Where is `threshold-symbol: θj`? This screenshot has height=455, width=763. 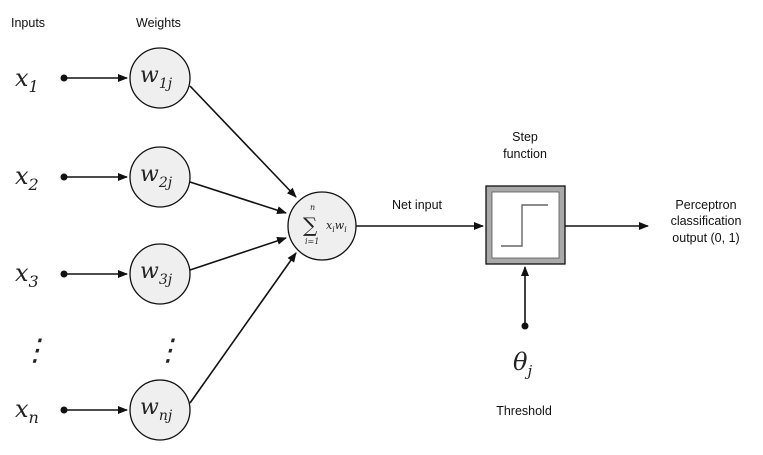
threshold-symbol: θj is located at coordinates (522, 364).